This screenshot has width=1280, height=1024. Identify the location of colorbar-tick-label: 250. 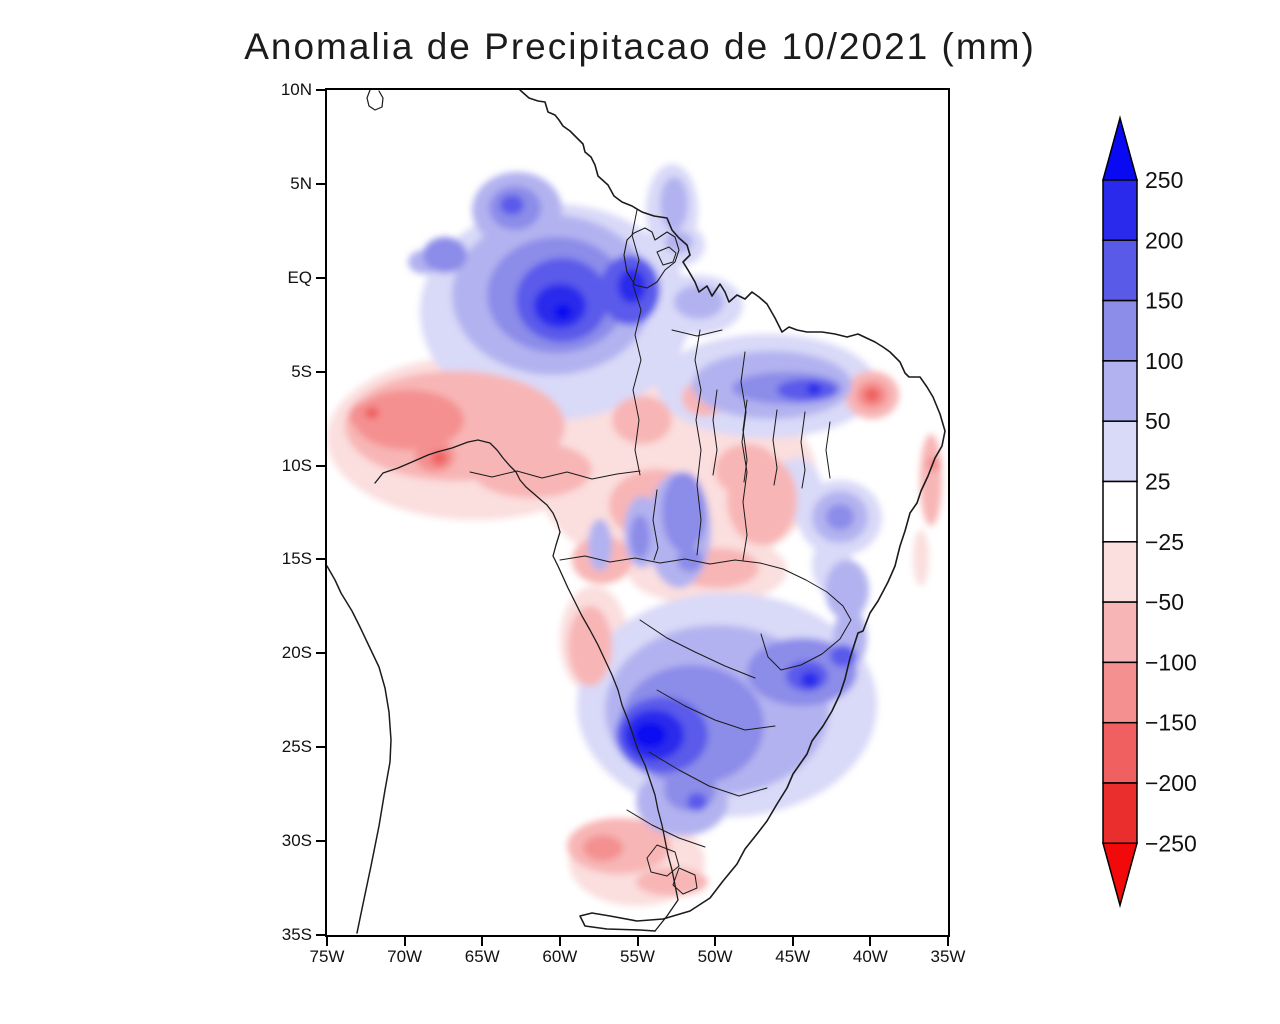
(1164, 180).